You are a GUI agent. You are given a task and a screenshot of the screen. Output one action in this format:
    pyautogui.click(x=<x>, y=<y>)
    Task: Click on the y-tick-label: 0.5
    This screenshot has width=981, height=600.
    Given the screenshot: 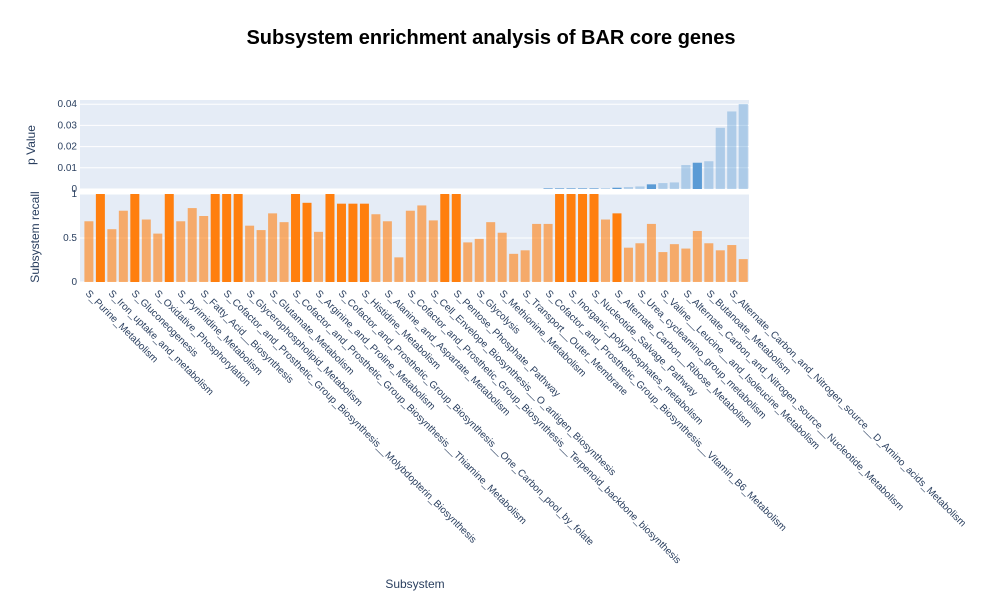 What is the action you would take?
    pyautogui.click(x=70, y=238)
    